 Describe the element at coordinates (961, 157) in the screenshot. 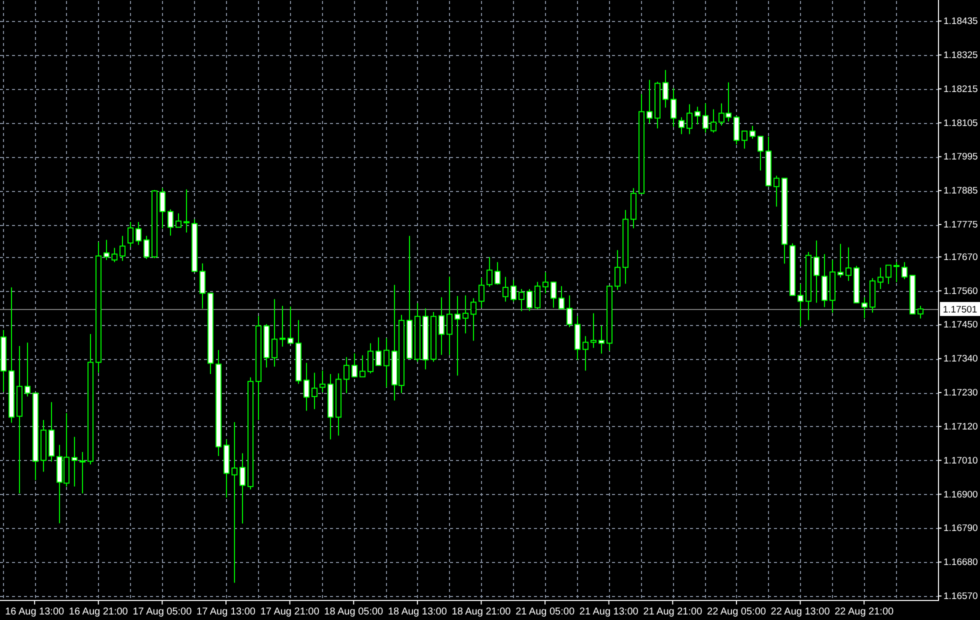

I see `y-tick-label: 1.17995` at that location.